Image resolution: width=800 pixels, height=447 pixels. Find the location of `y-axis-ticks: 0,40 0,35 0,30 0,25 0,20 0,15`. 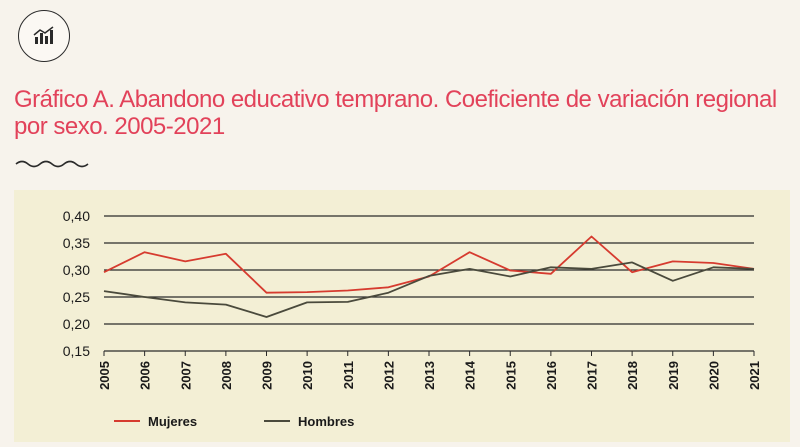

y-axis-ticks: 0,40 0,35 0,30 0,25 0,20 0,15 is located at coordinates (76, 283).